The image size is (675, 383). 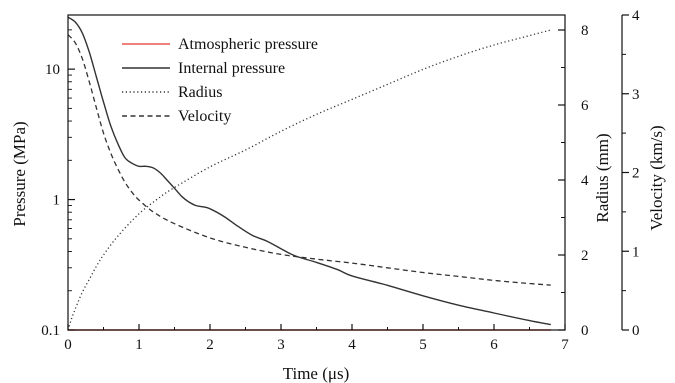 I want to click on x-tick-label: 6, so click(x=494, y=345).